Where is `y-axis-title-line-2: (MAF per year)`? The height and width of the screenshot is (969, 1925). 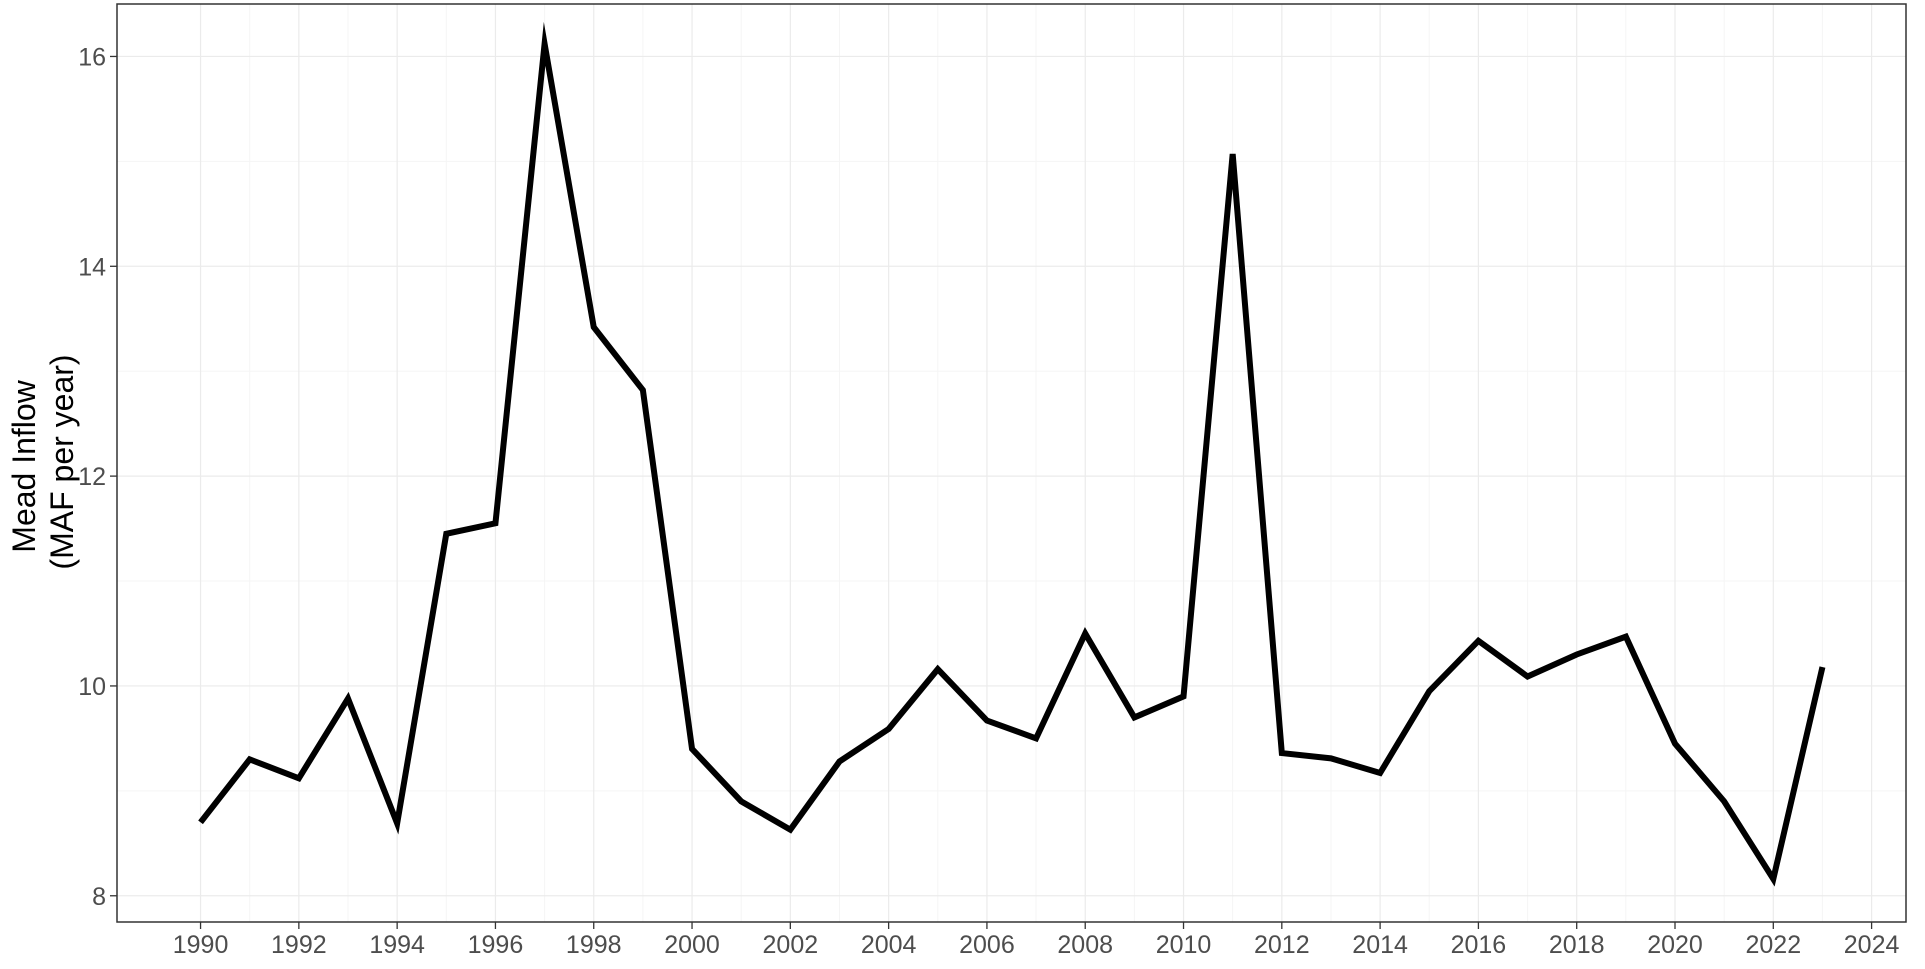
y-axis-title-line-2: (MAF per year) is located at coordinates (62, 461).